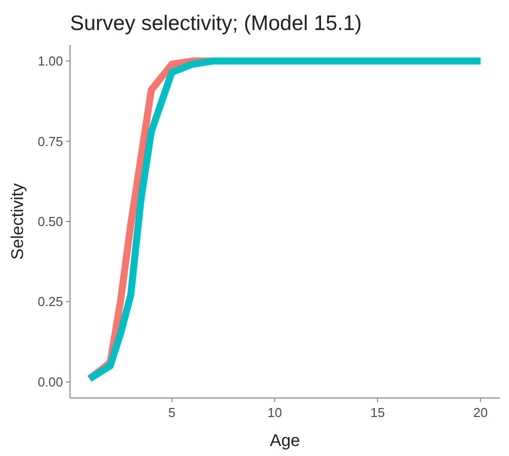  Describe the element at coordinates (274, 412) in the screenshot. I see `x-tick-label: 10` at that location.